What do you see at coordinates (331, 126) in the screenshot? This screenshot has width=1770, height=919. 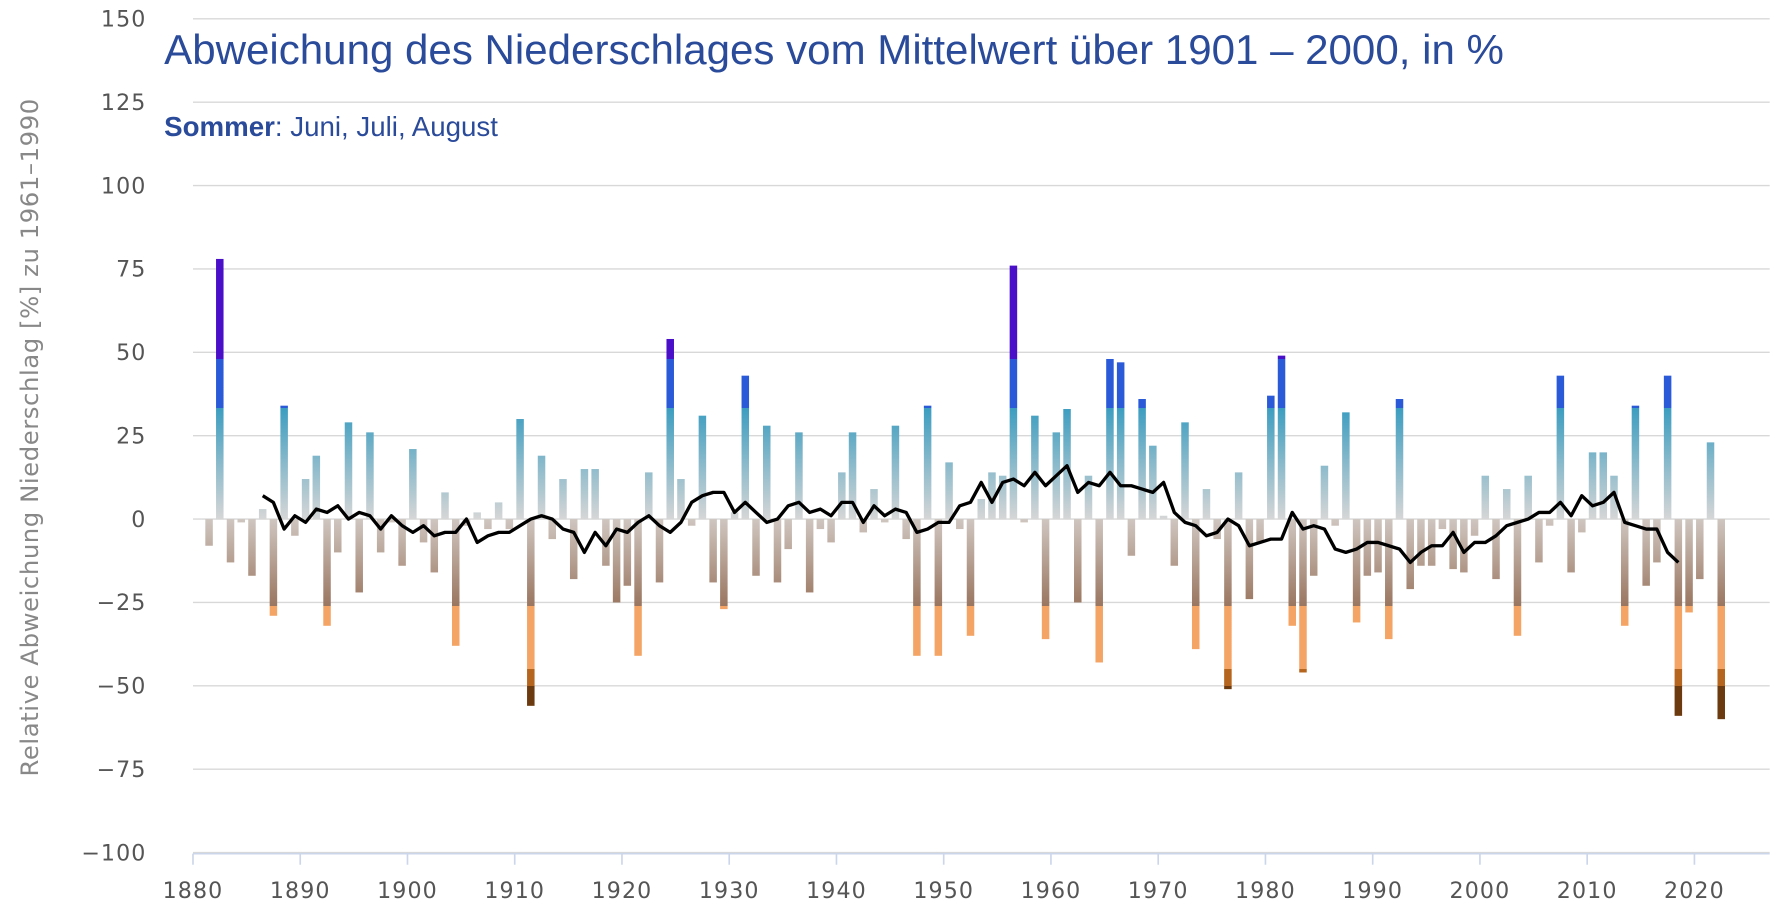 I see `chart-subtitle: Sommer: Juni, Juli, August` at bounding box center [331, 126].